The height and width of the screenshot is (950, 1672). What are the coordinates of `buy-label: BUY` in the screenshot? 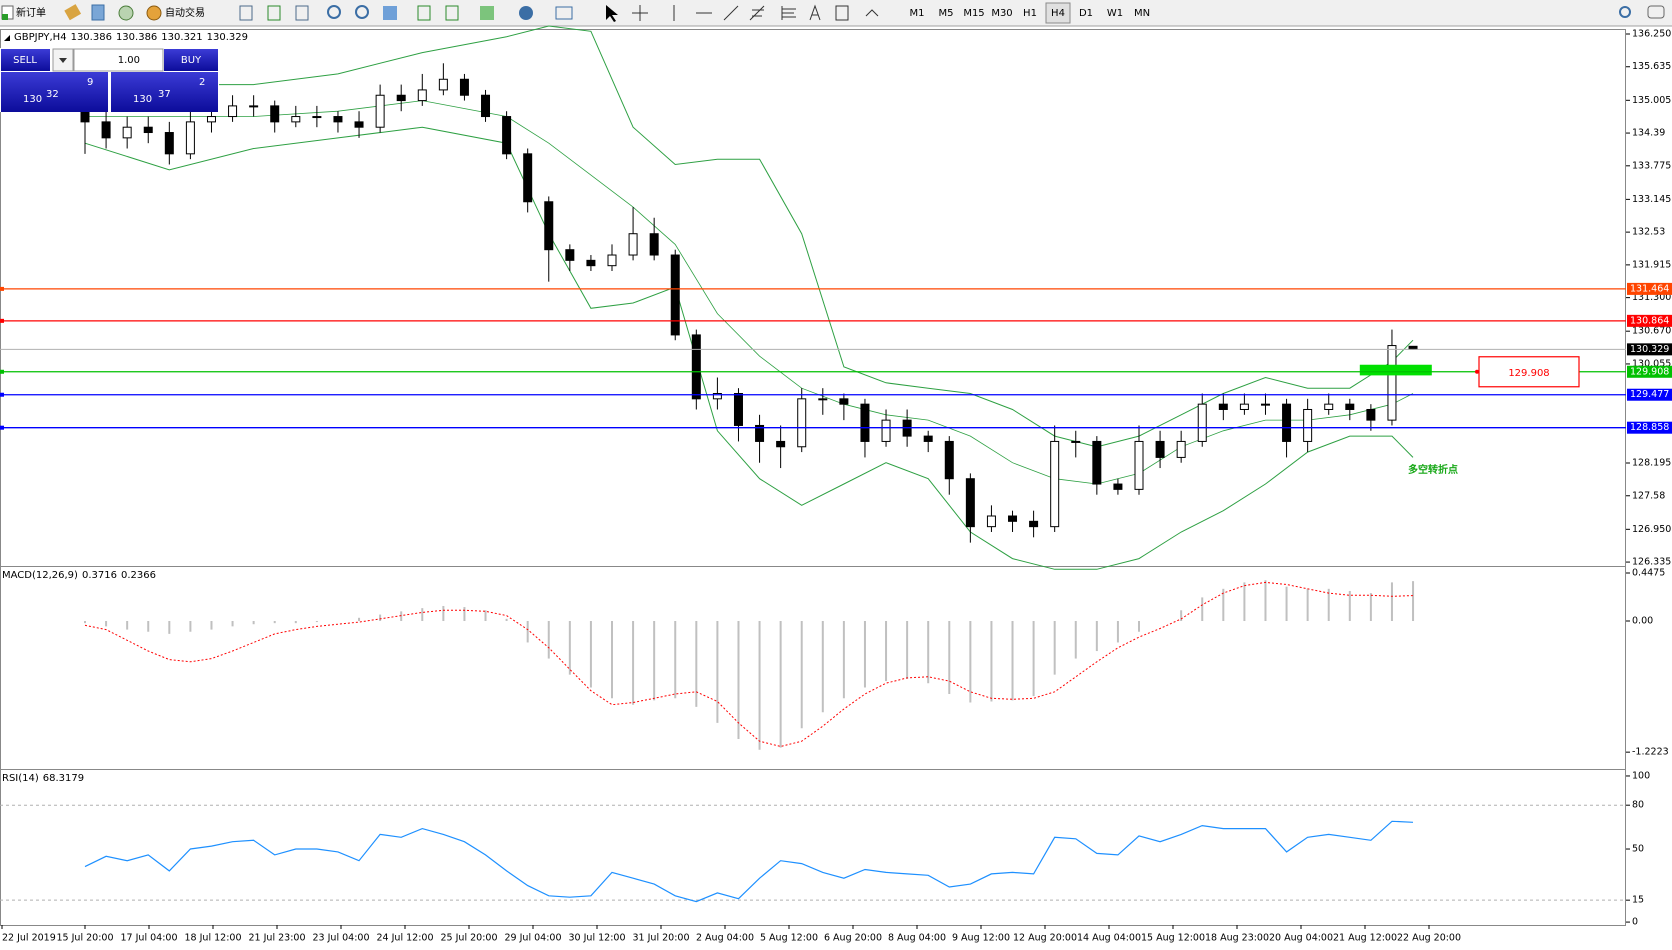 It's located at (191, 60).